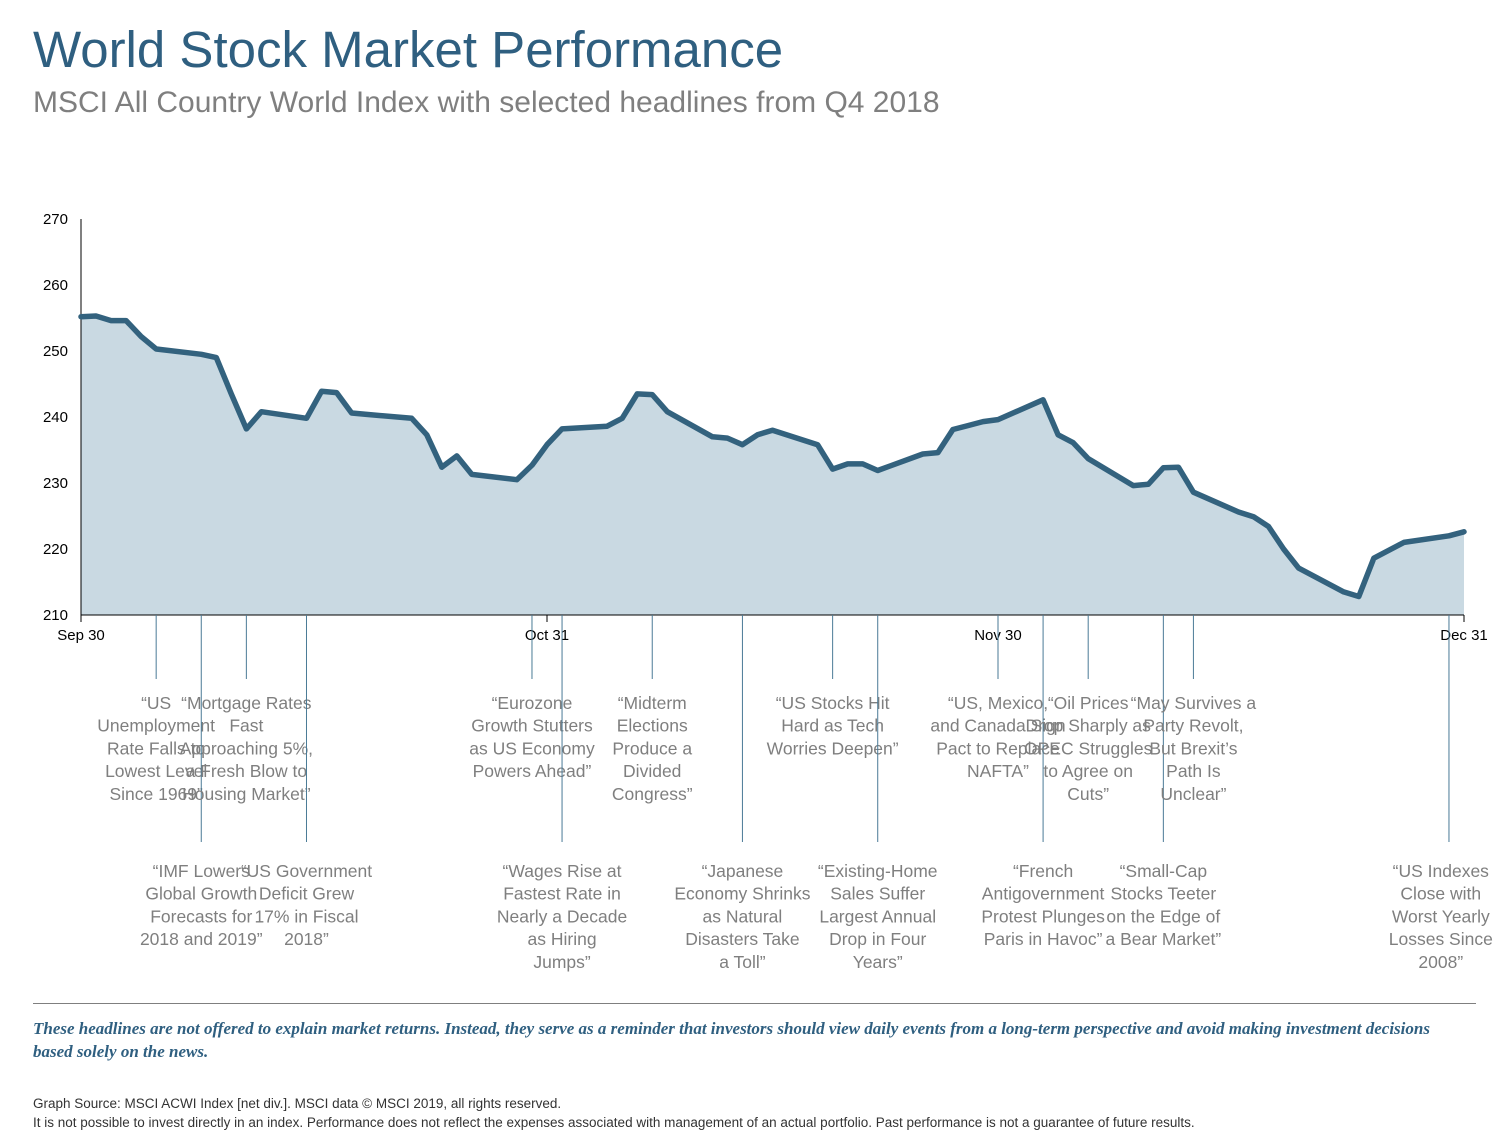  I want to click on chart-title: World Stock Market Performance, so click(408, 49).